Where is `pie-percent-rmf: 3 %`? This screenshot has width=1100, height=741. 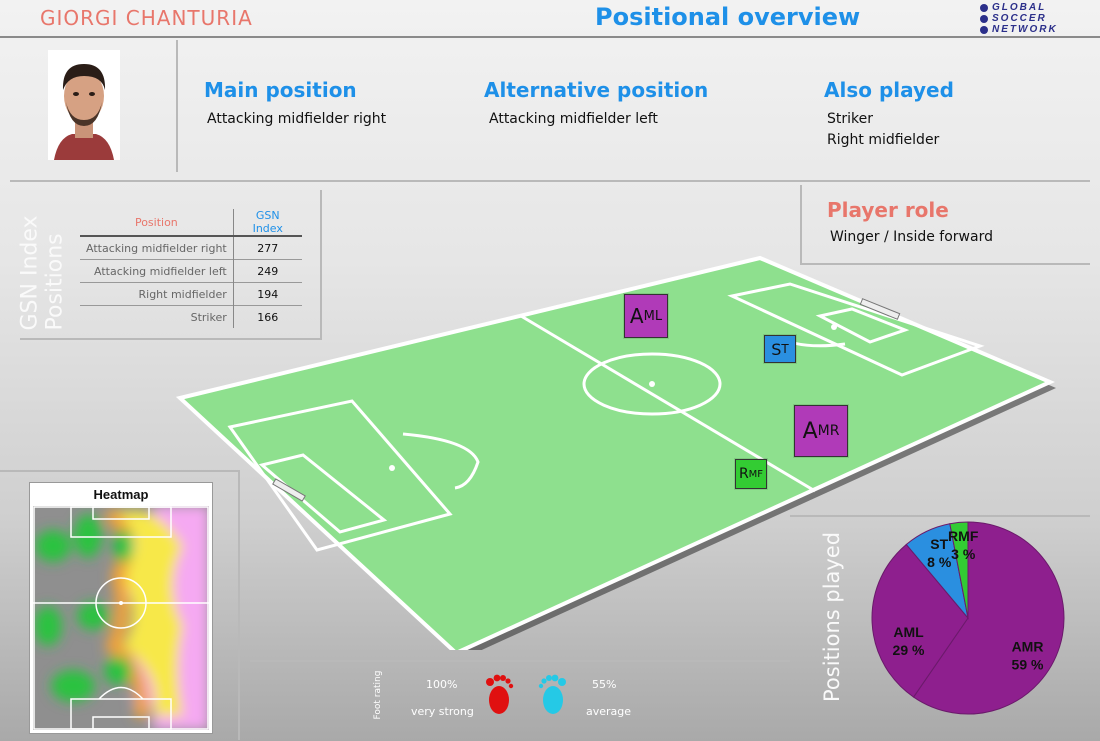 pie-percent-rmf: 3 % is located at coordinates (963, 554).